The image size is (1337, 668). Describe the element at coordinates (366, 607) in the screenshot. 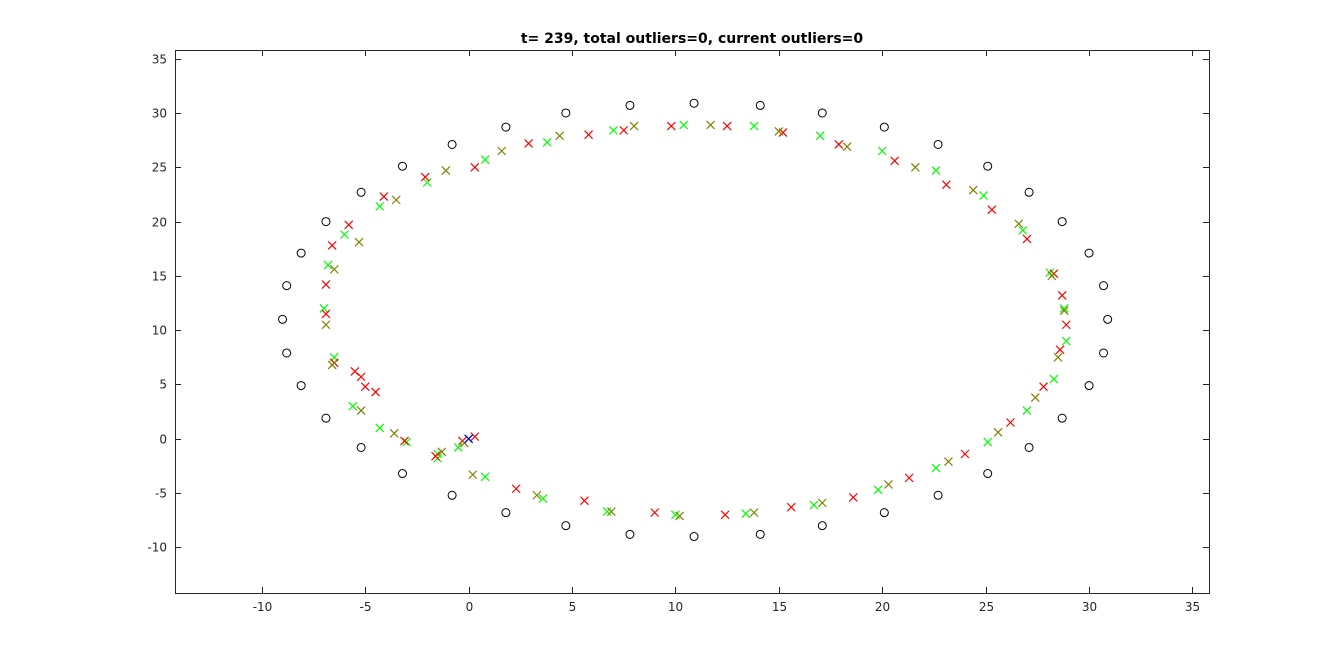

I see `x-tick-label: -5` at that location.